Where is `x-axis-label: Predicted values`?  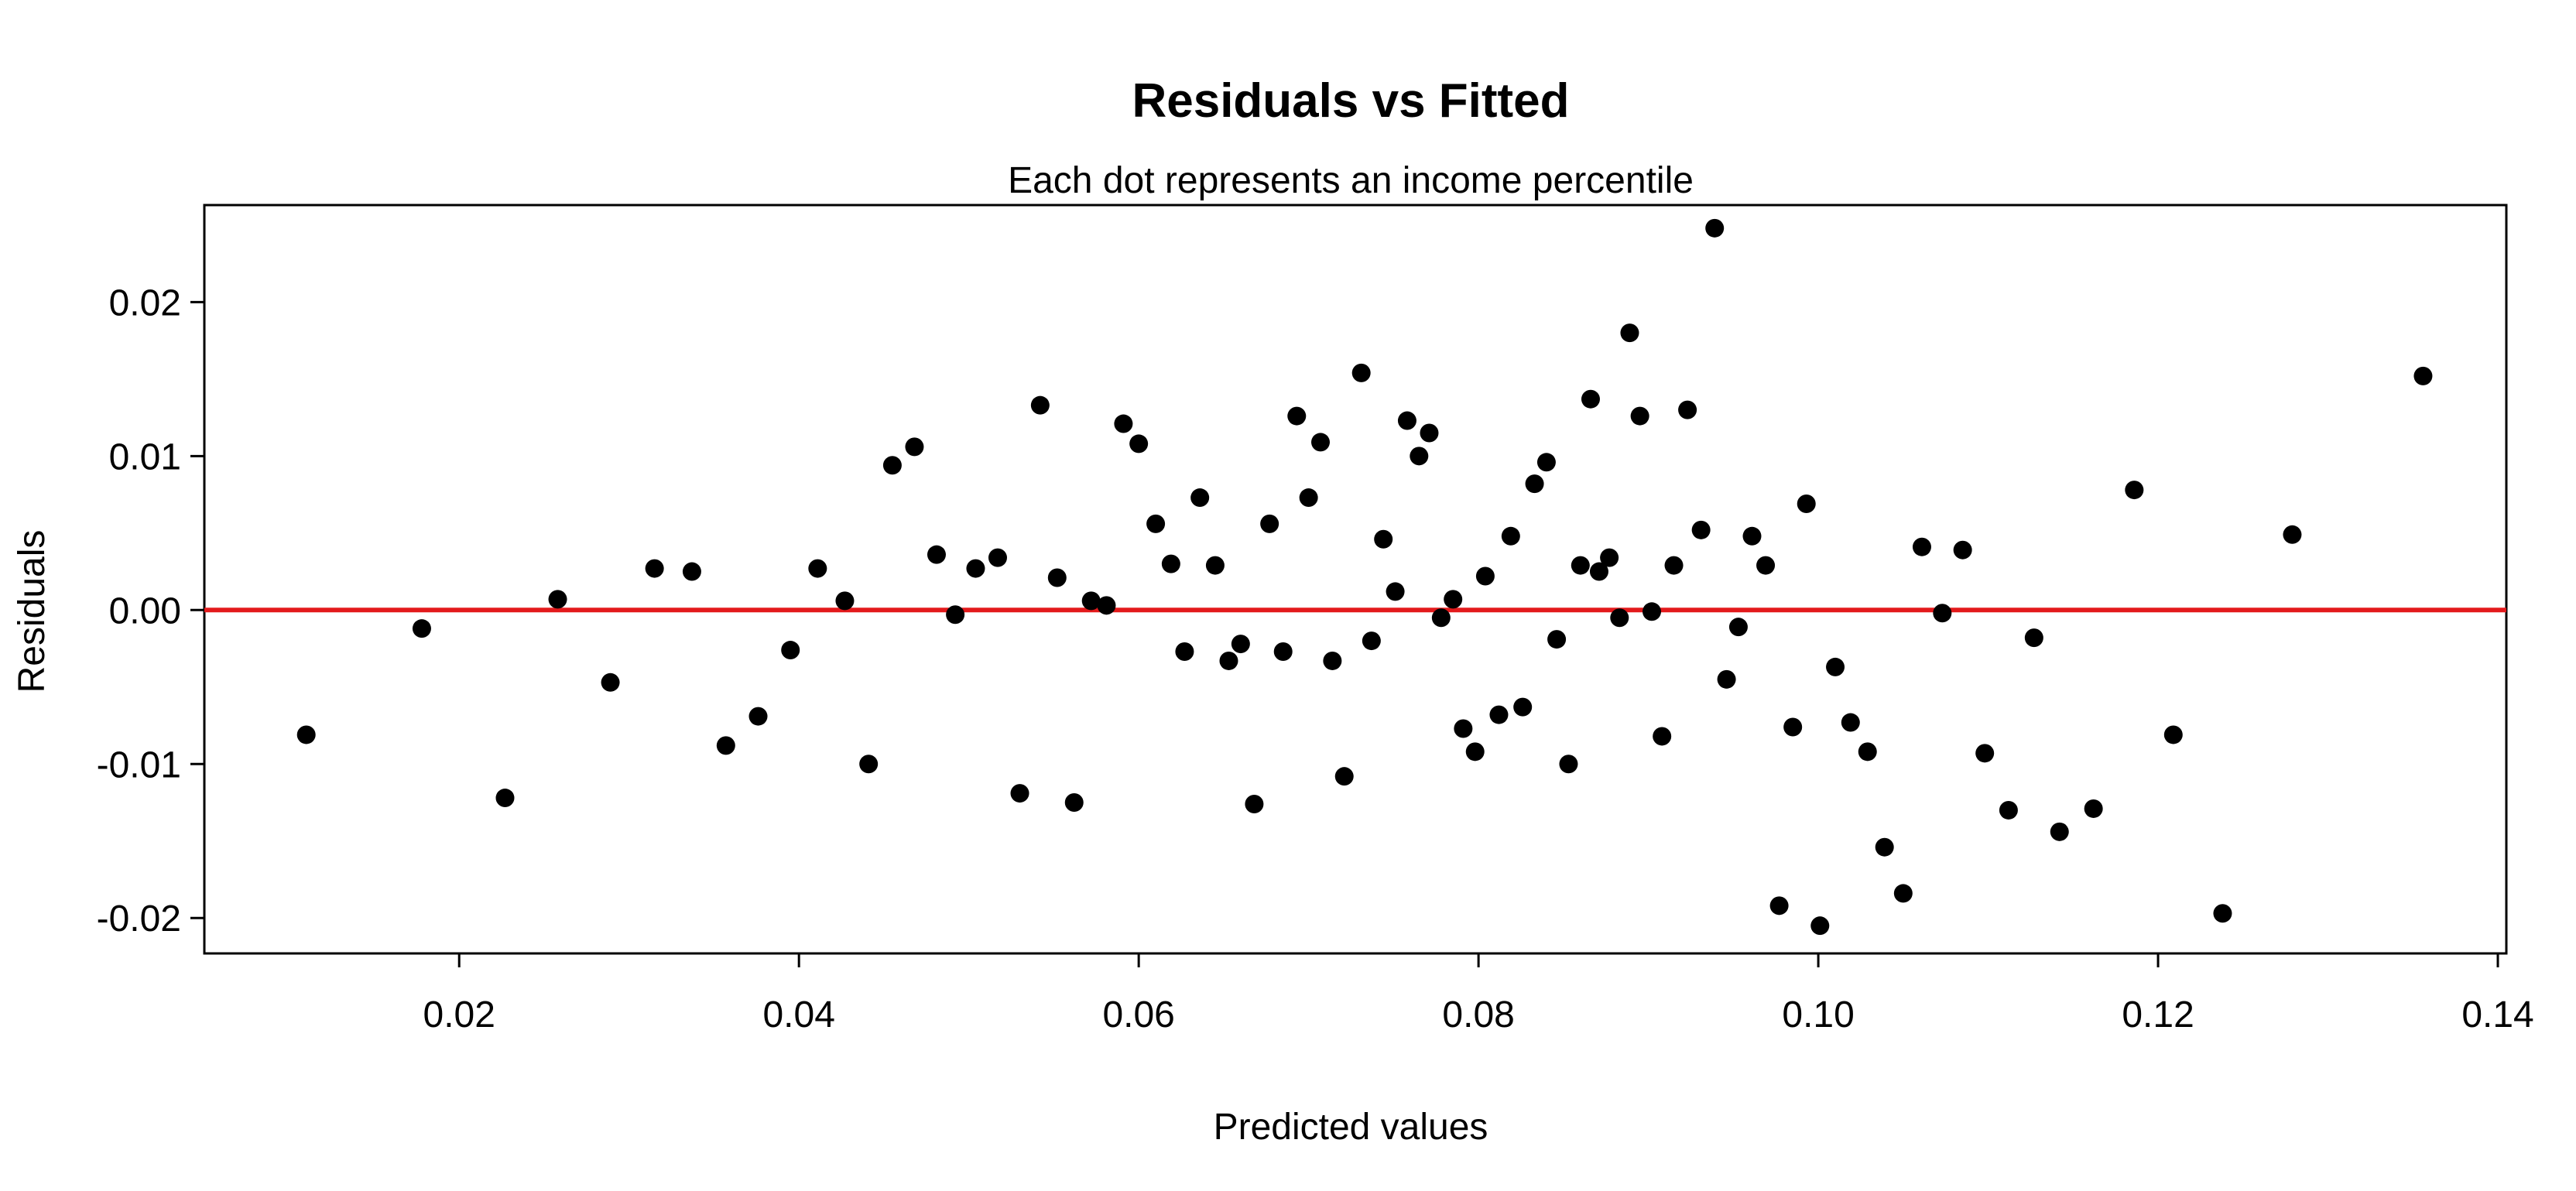 x-axis-label: Predicted values is located at coordinates (1351, 1127).